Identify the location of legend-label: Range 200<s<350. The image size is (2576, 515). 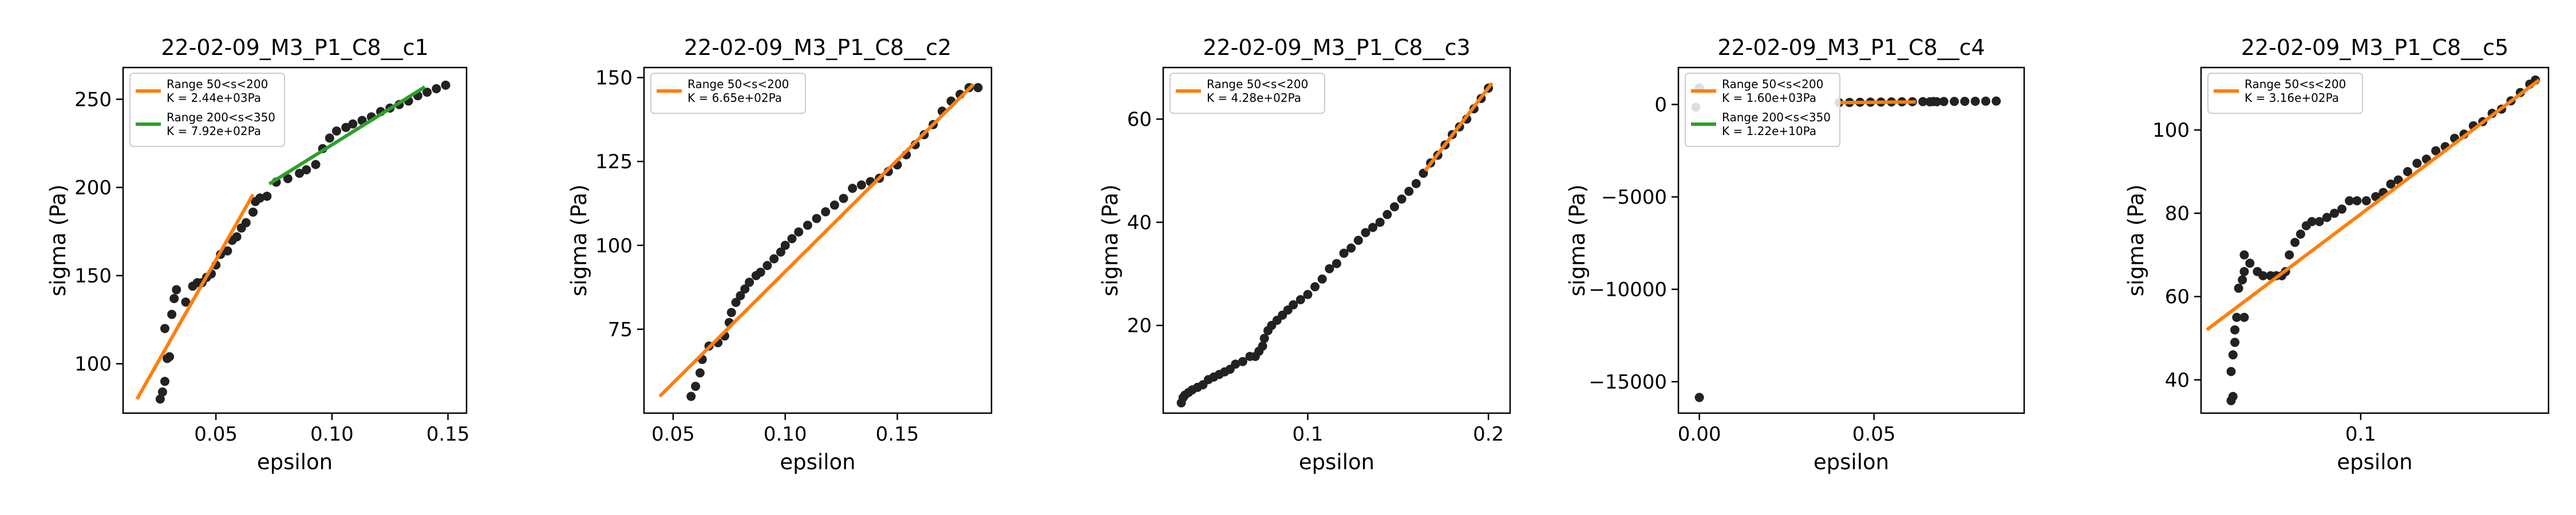
(221, 117).